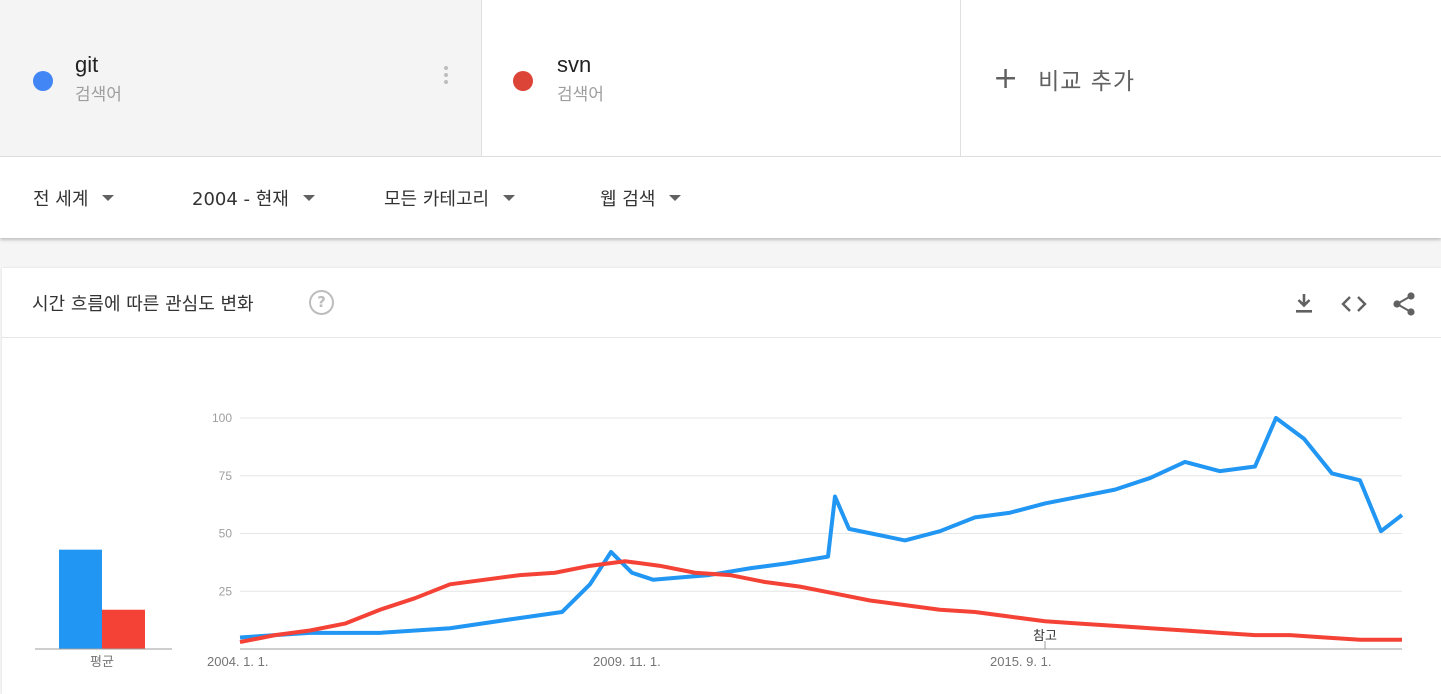 The width and height of the screenshot is (1441, 694). Describe the element at coordinates (820, 602) in the screenshot. I see `series-line-svn` at that location.